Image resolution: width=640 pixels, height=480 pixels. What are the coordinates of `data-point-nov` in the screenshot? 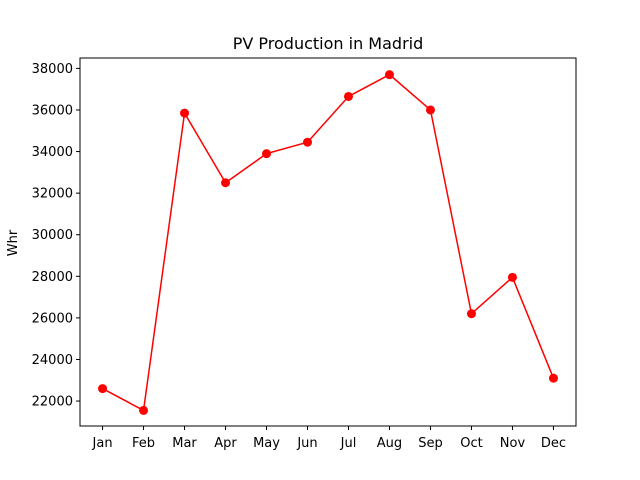 It's located at (512, 277).